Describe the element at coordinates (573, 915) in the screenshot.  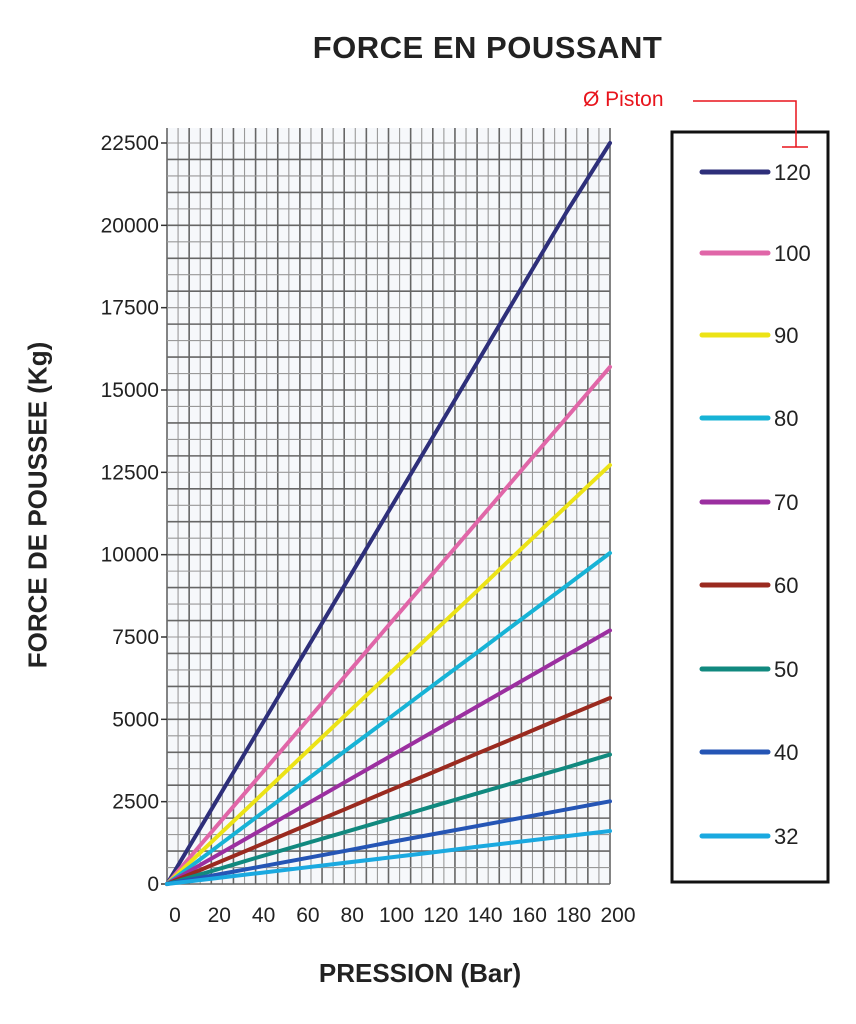
I see `x-tick-label: 180` at that location.